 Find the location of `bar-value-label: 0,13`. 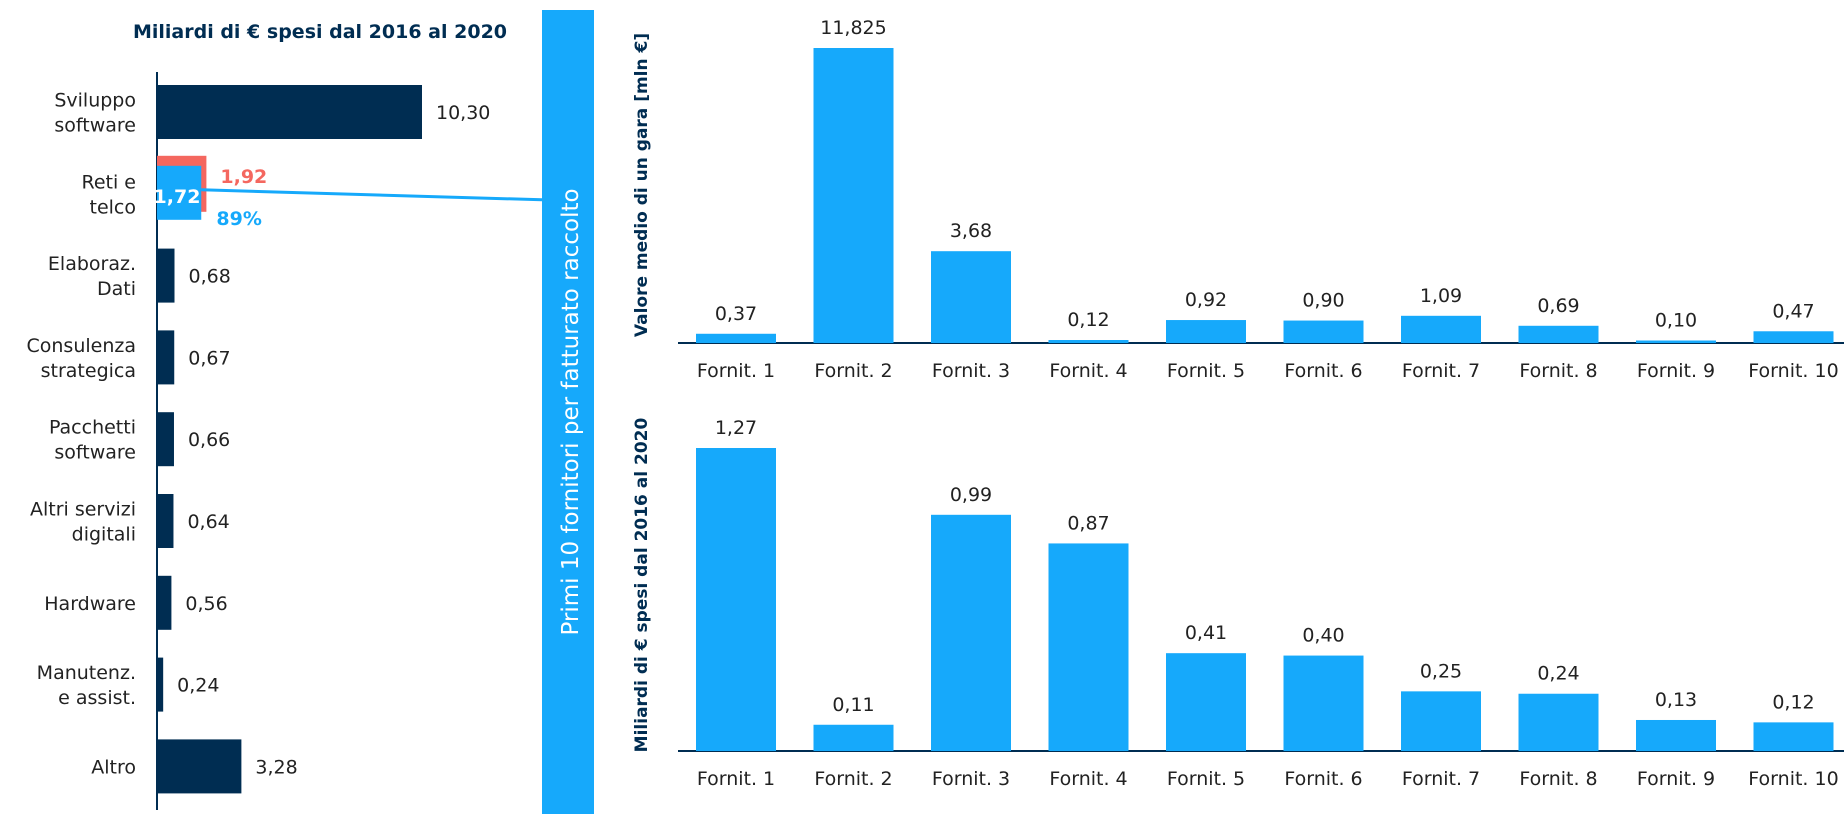

bar-value-label: 0,13 is located at coordinates (1676, 700).